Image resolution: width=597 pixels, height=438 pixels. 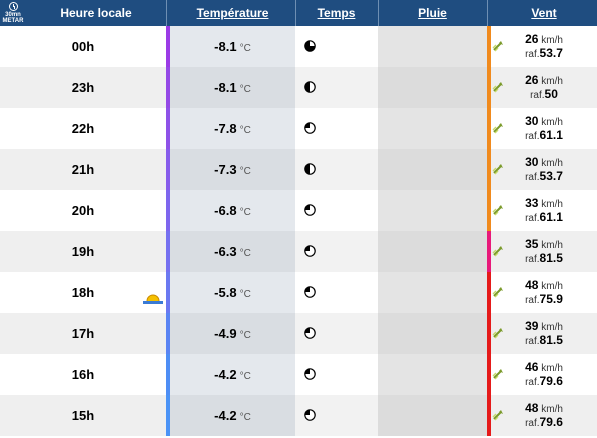 I want to click on temperature-value: -6.3, so click(x=225, y=251).